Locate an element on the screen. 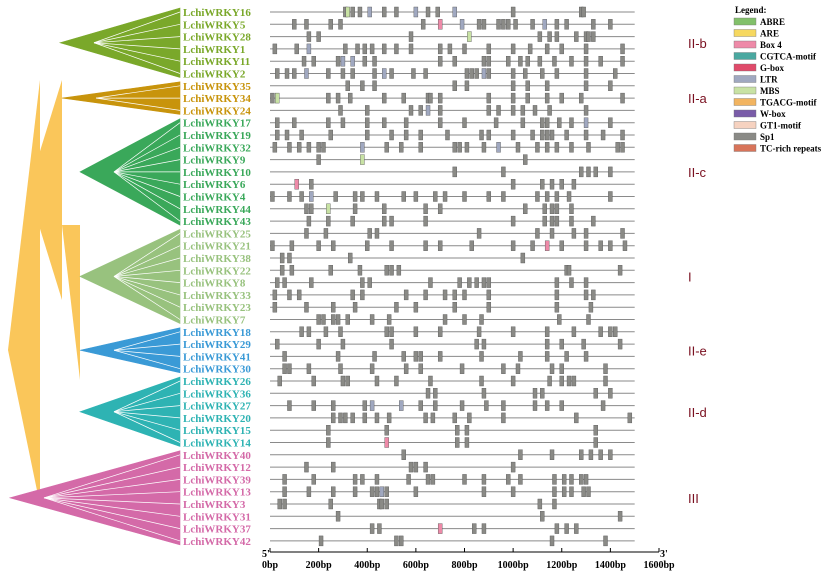 The width and height of the screenshot is (833, 577). gene-label: LchiWRKY28 is located at coordinates (217, 38).